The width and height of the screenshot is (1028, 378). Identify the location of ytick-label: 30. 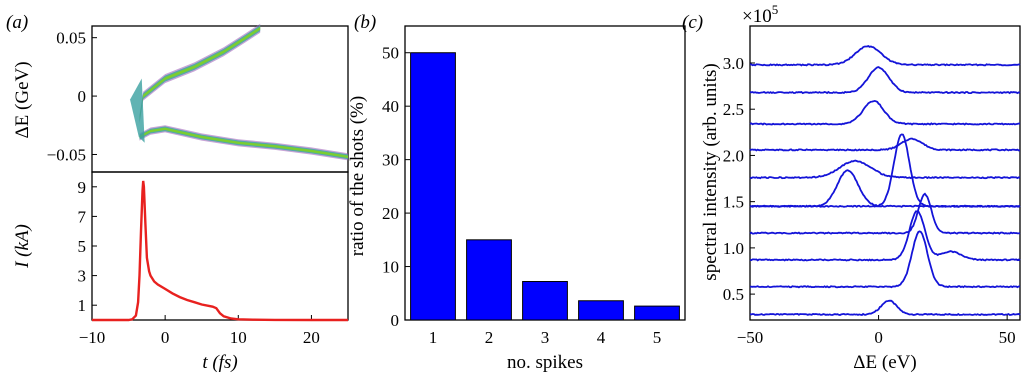
(390, 160).